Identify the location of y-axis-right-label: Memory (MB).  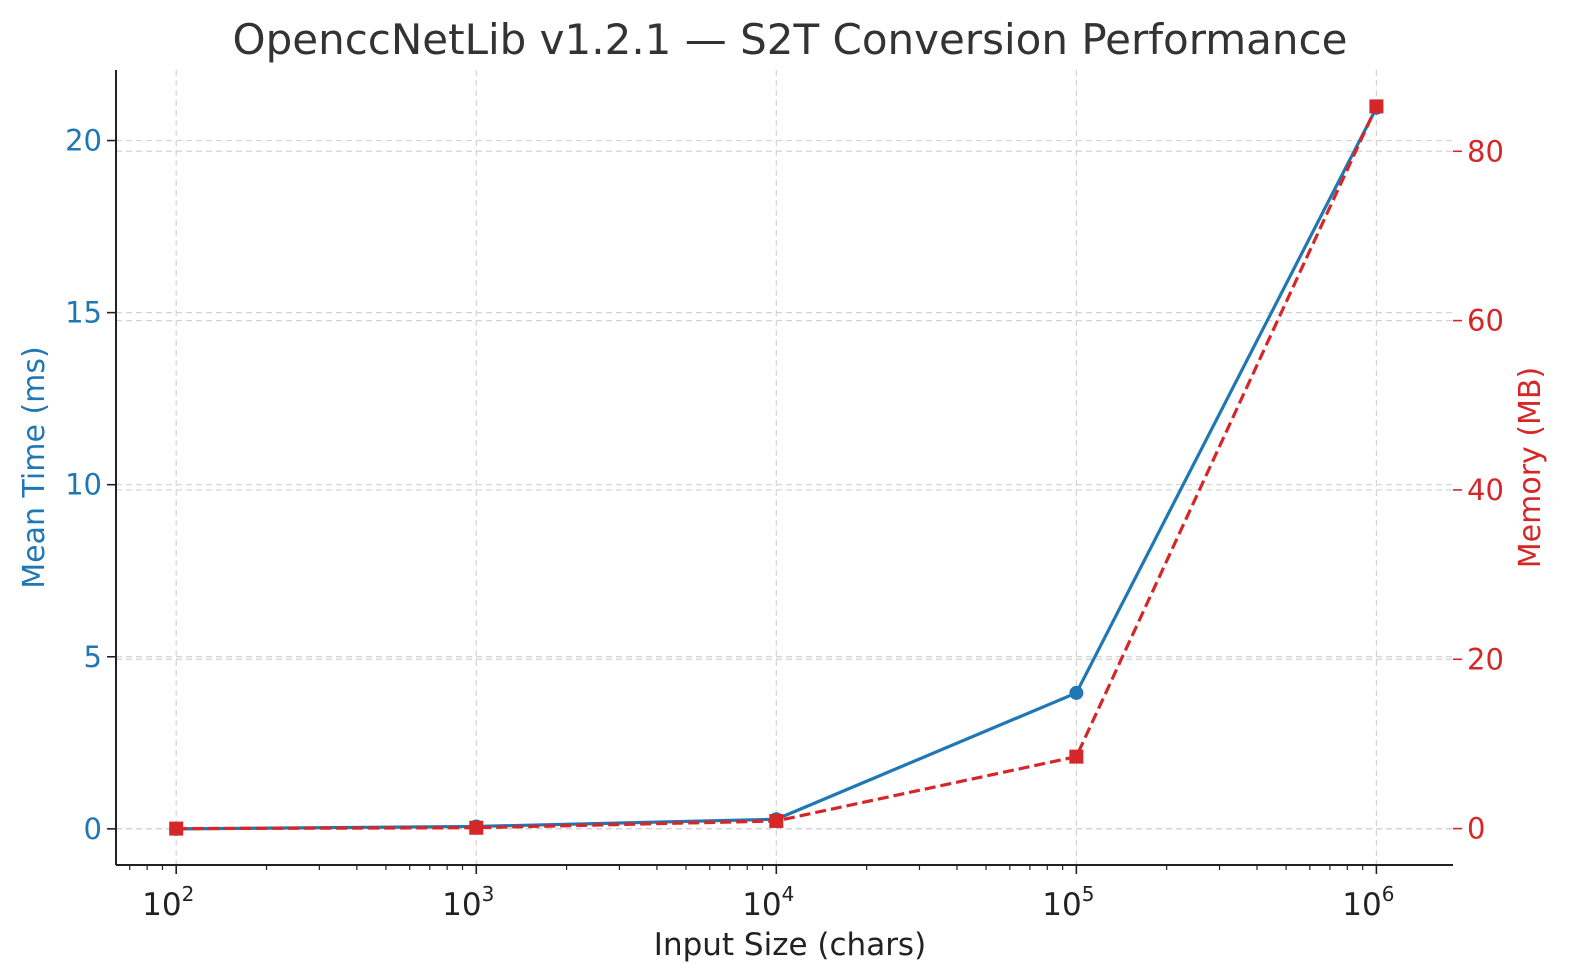
(1530, 467).